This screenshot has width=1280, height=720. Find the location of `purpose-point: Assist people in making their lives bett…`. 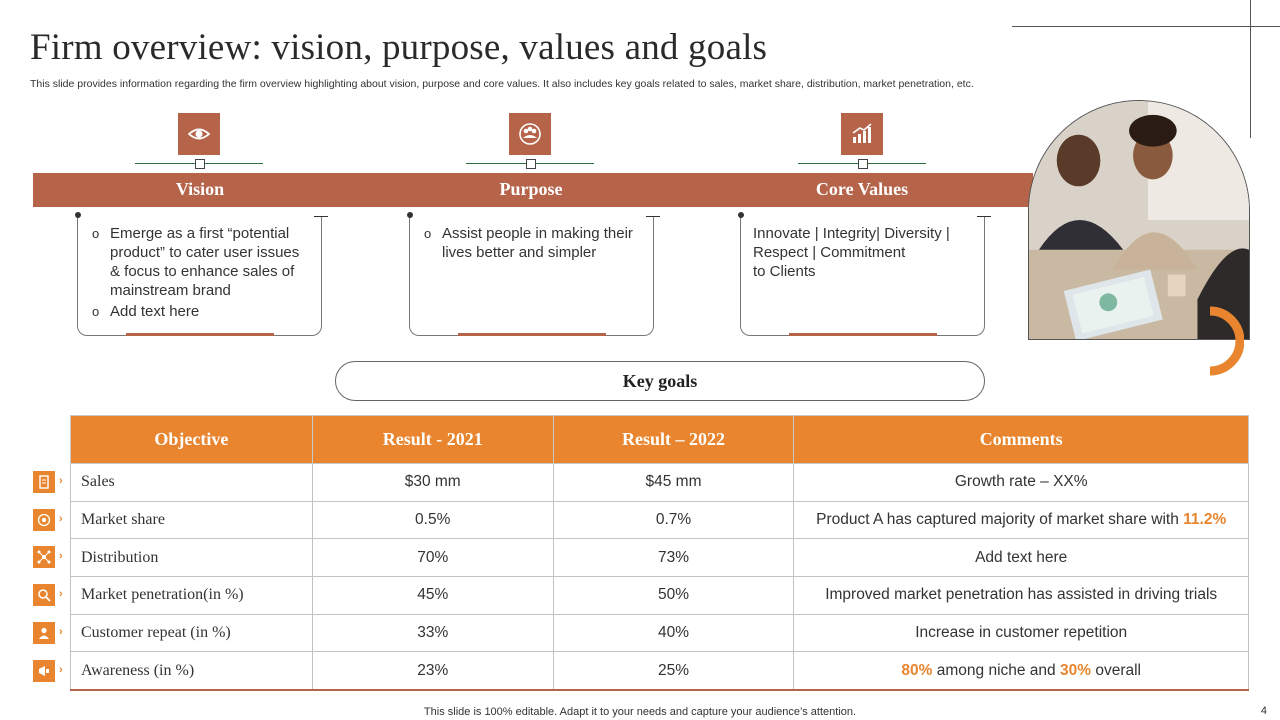

purpose-point: Assist people in making their lives bett… is located at coordinates (532, 243).